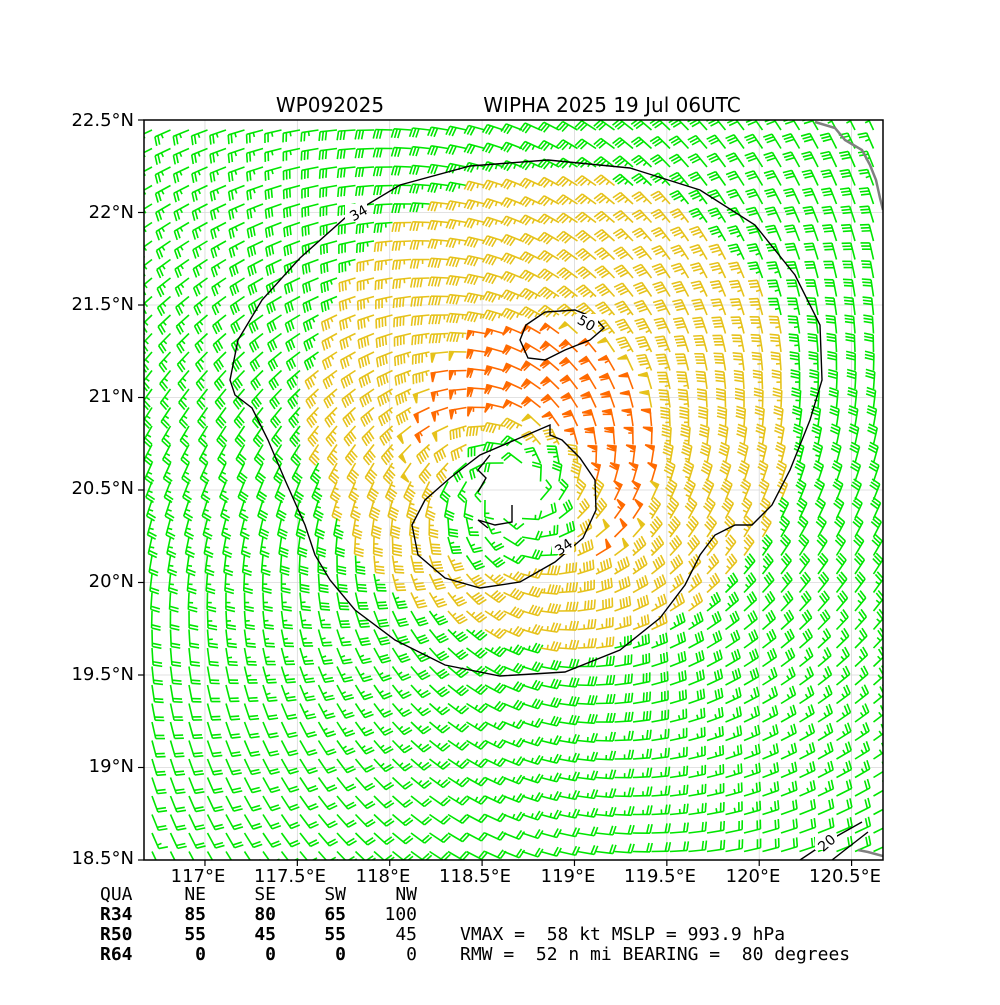 The width and height of the screenshot is (1000, 1005). Describe the element at coordinates (111, 766) in the screenshot. I see `lat-label-19: 19°N` at that location.